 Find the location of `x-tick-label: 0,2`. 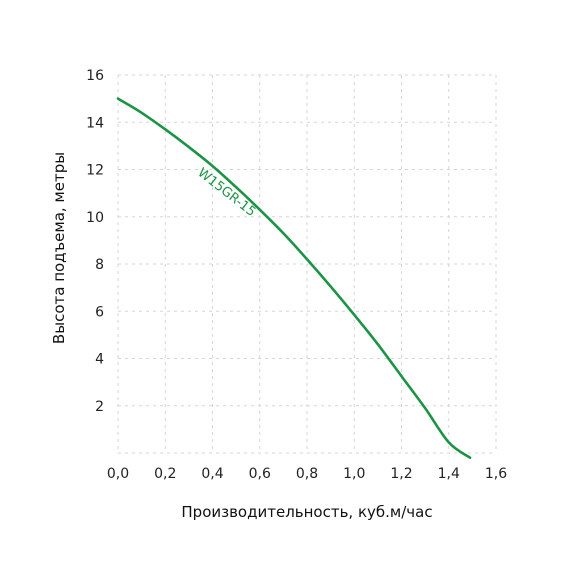

x-tick-label: 0,2 is located at coordinates (165, 474).